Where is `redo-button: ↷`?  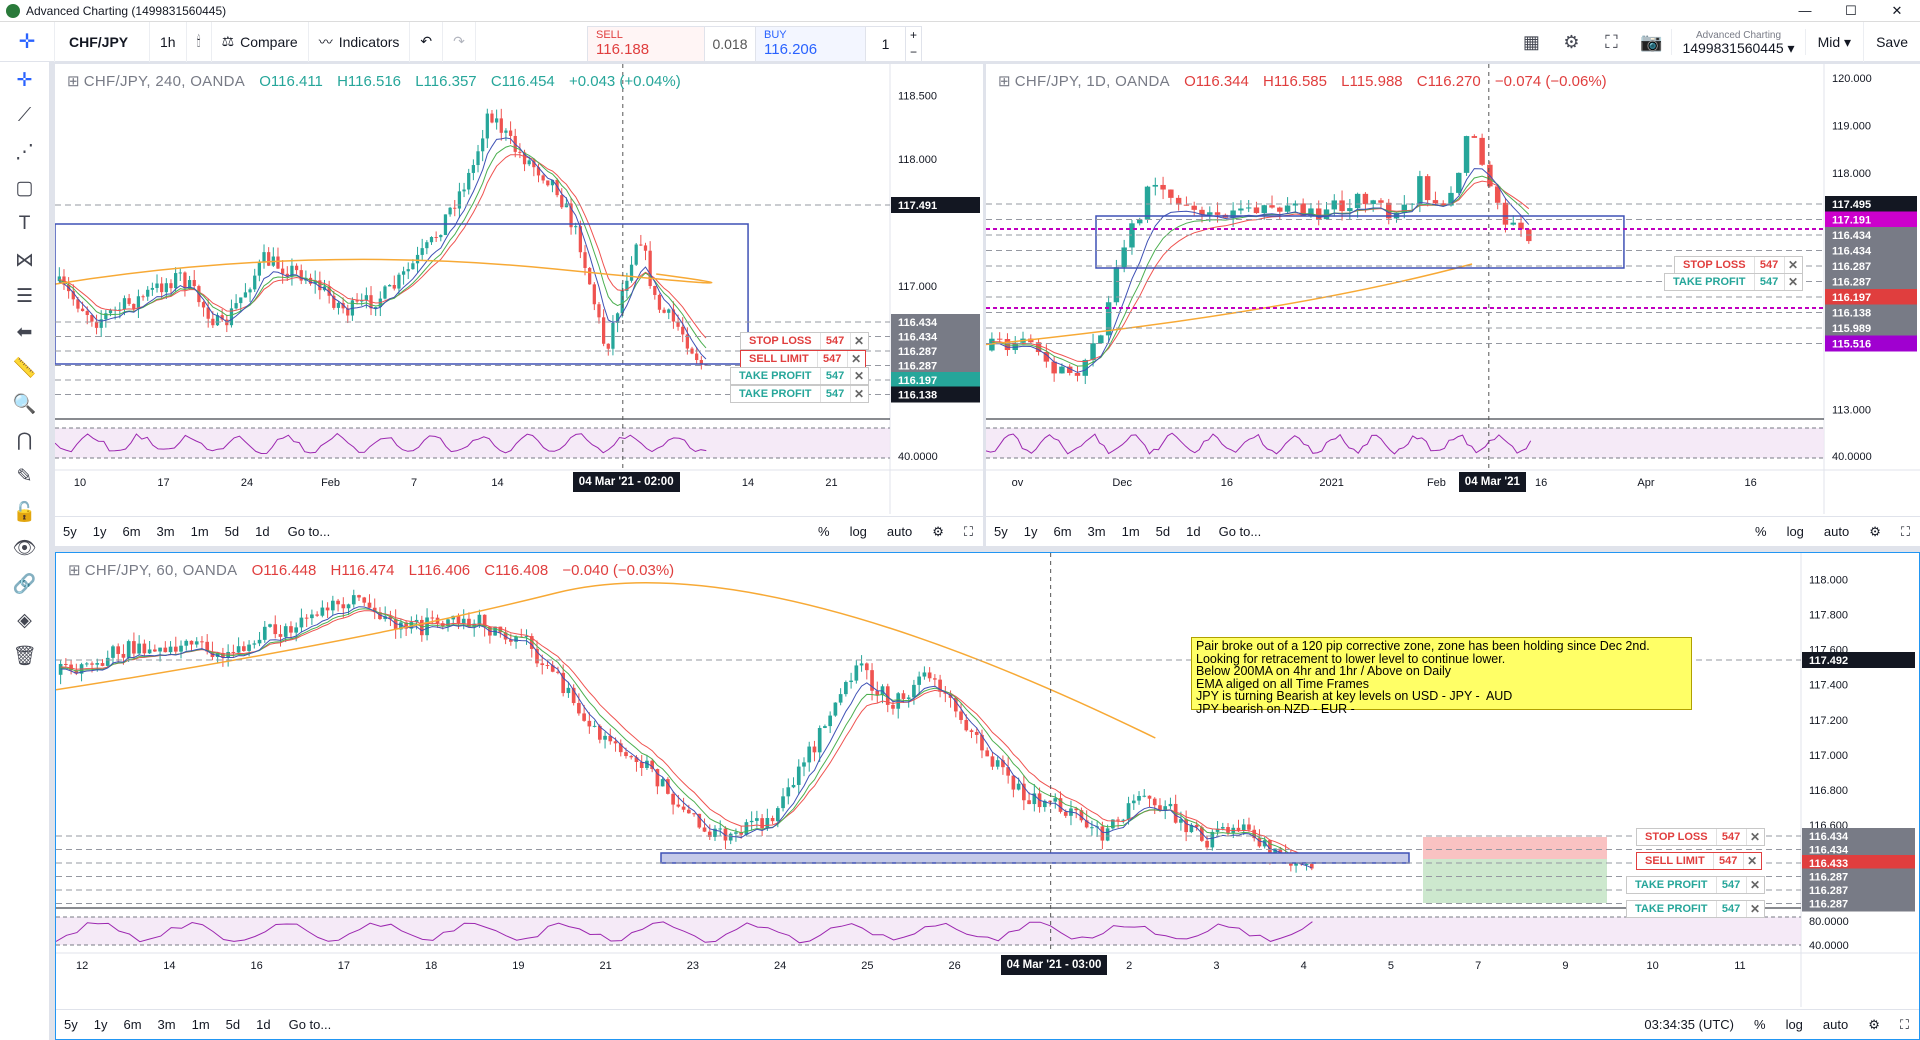
redo-button: ↷ is located at coordinates (459, 41).